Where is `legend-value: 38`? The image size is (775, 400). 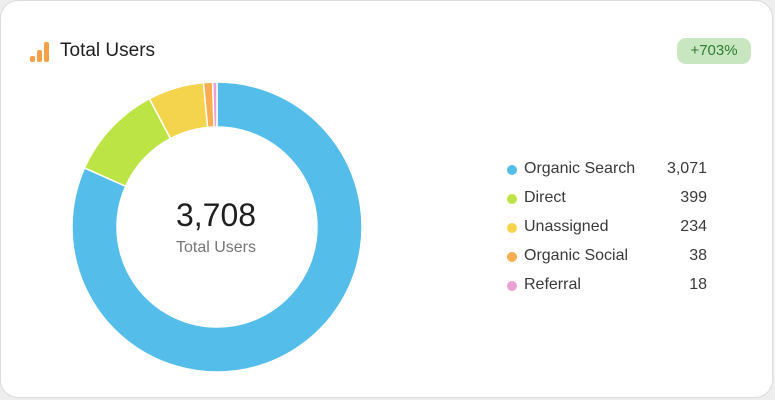 legend-value: 38 is located at coordinates (698, 255).